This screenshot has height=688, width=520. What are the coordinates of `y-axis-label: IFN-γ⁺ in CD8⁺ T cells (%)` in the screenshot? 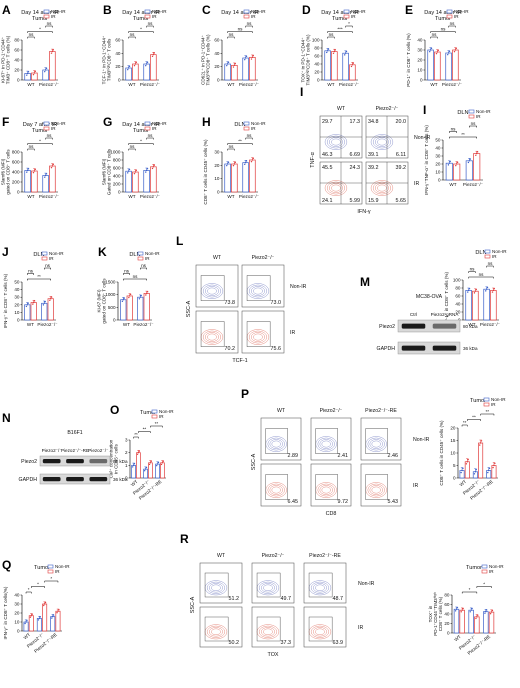 It's located at (5, 300).